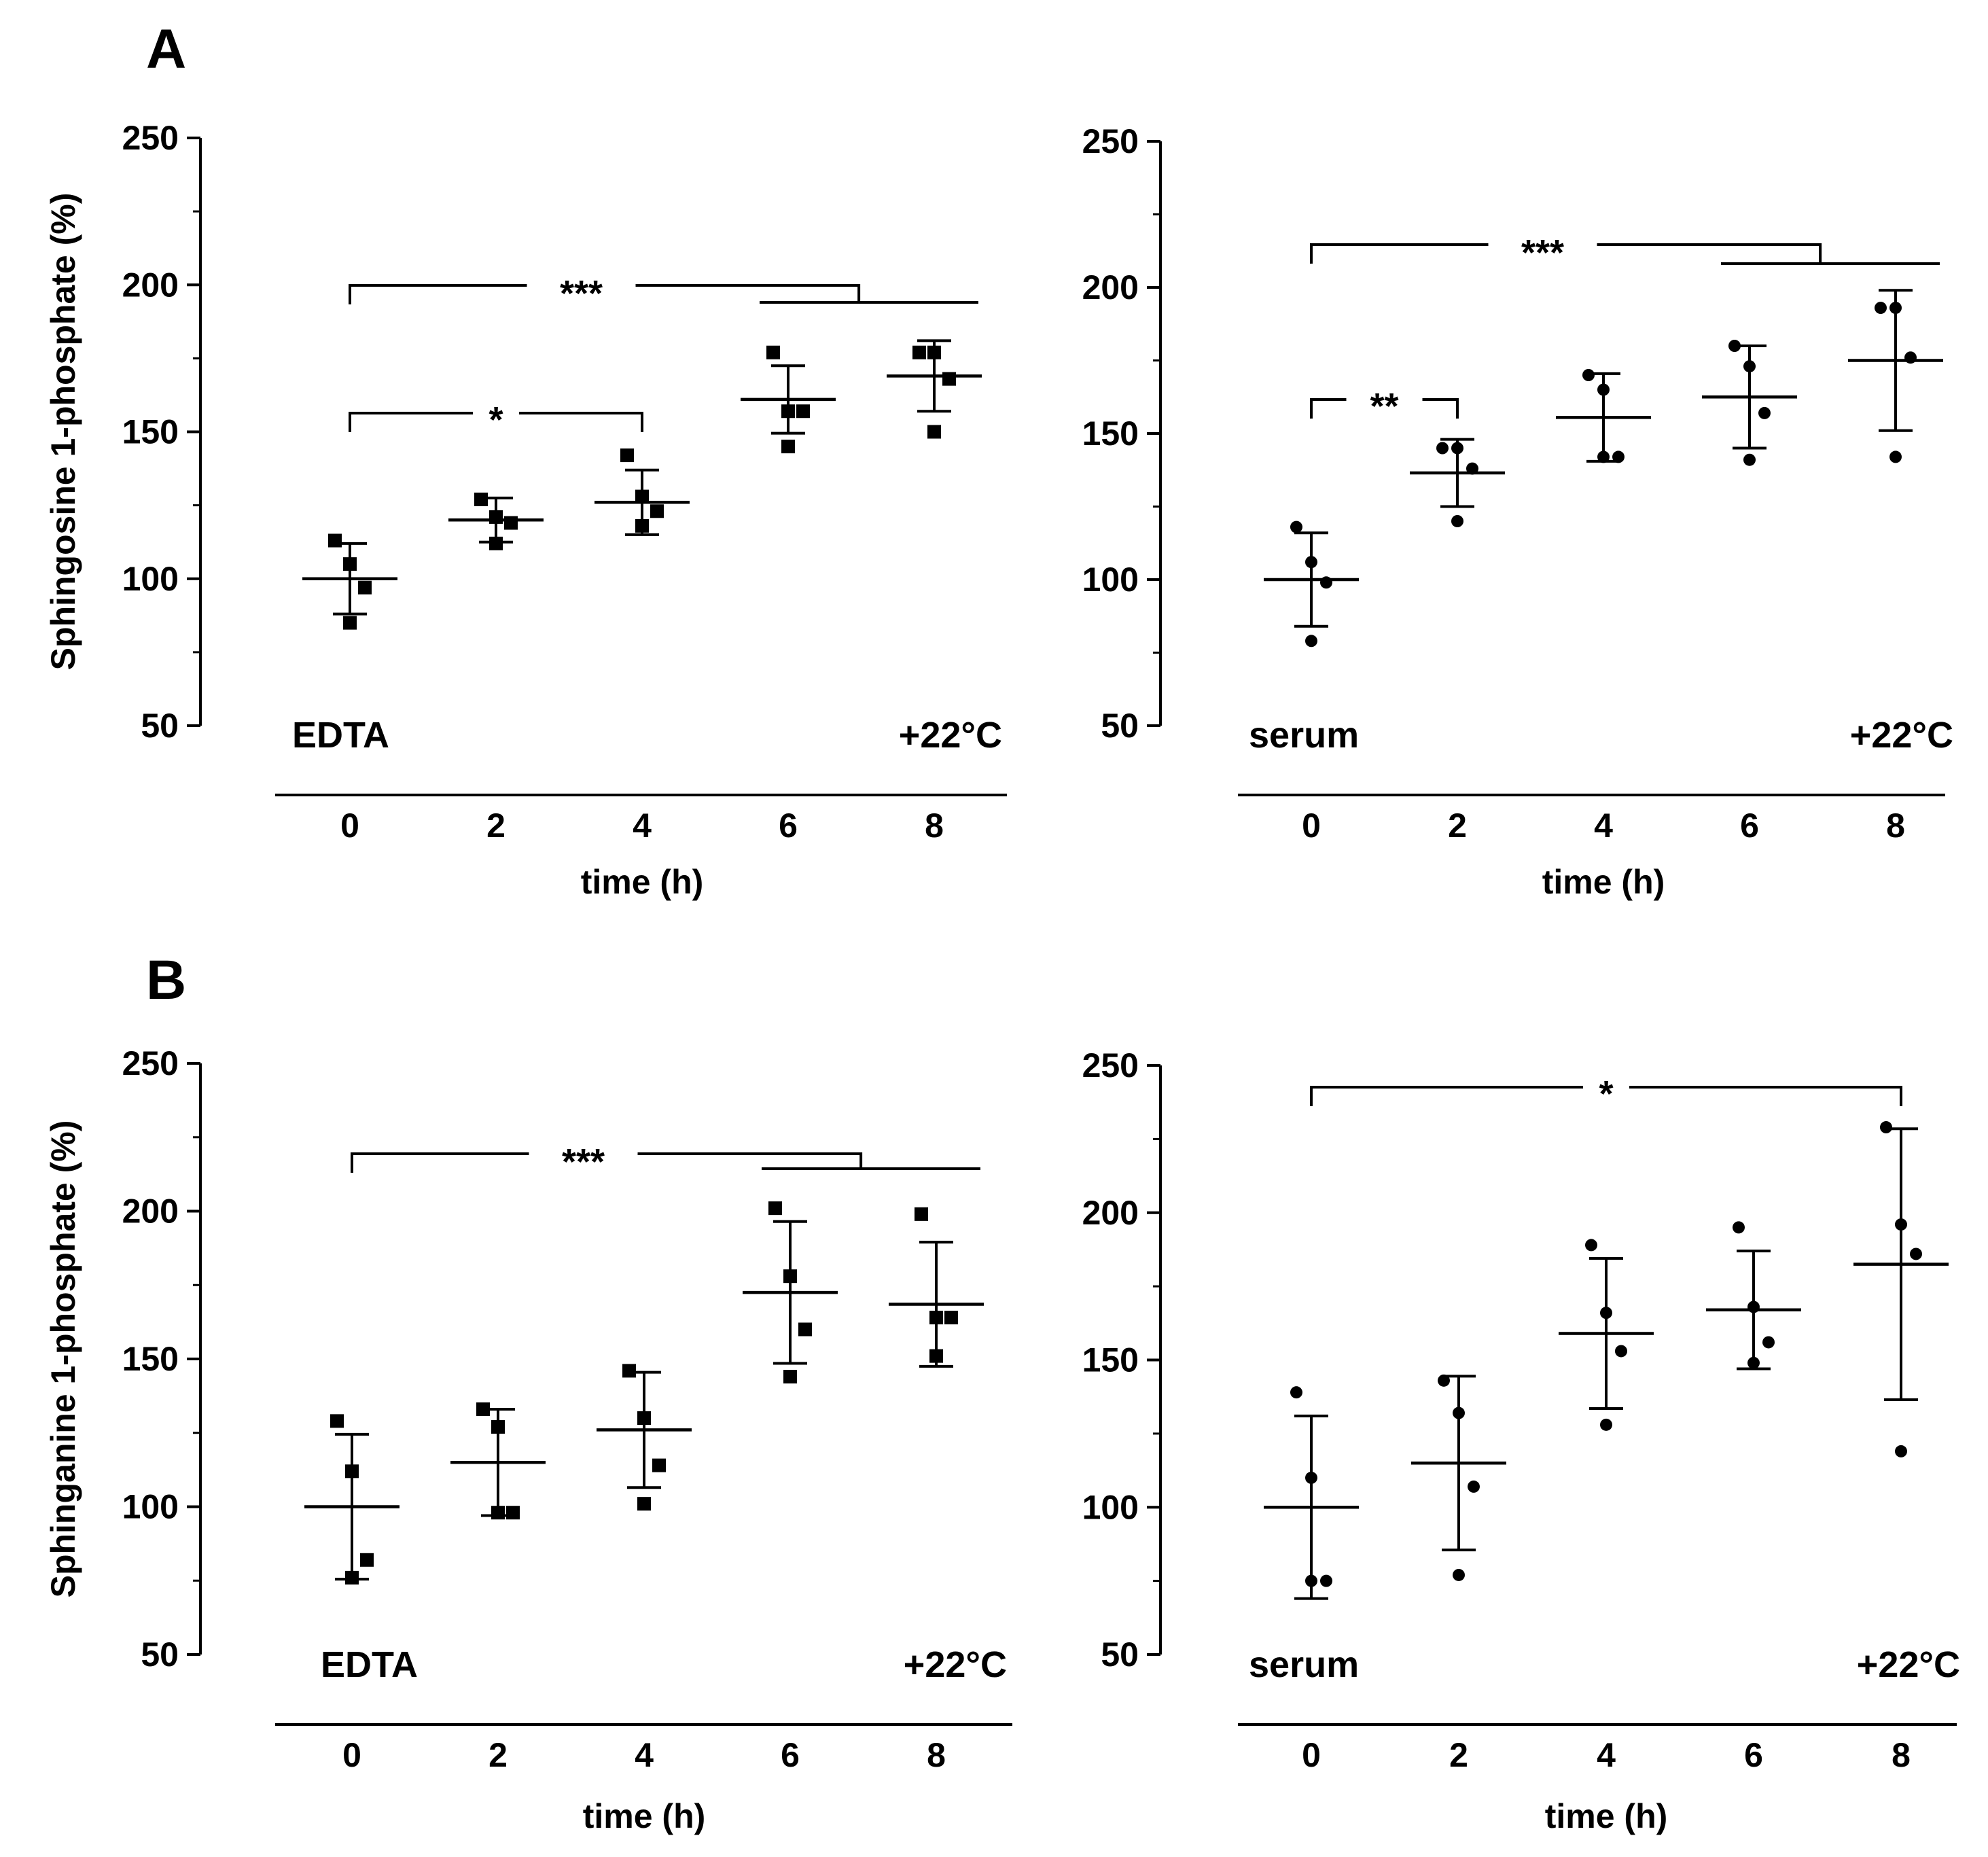 The height and width of the screenshot is (1857, 1988). Describe the element at coordinates (1110, 1507) in the screenshot. I see `y-tick-label: 100` at that location.